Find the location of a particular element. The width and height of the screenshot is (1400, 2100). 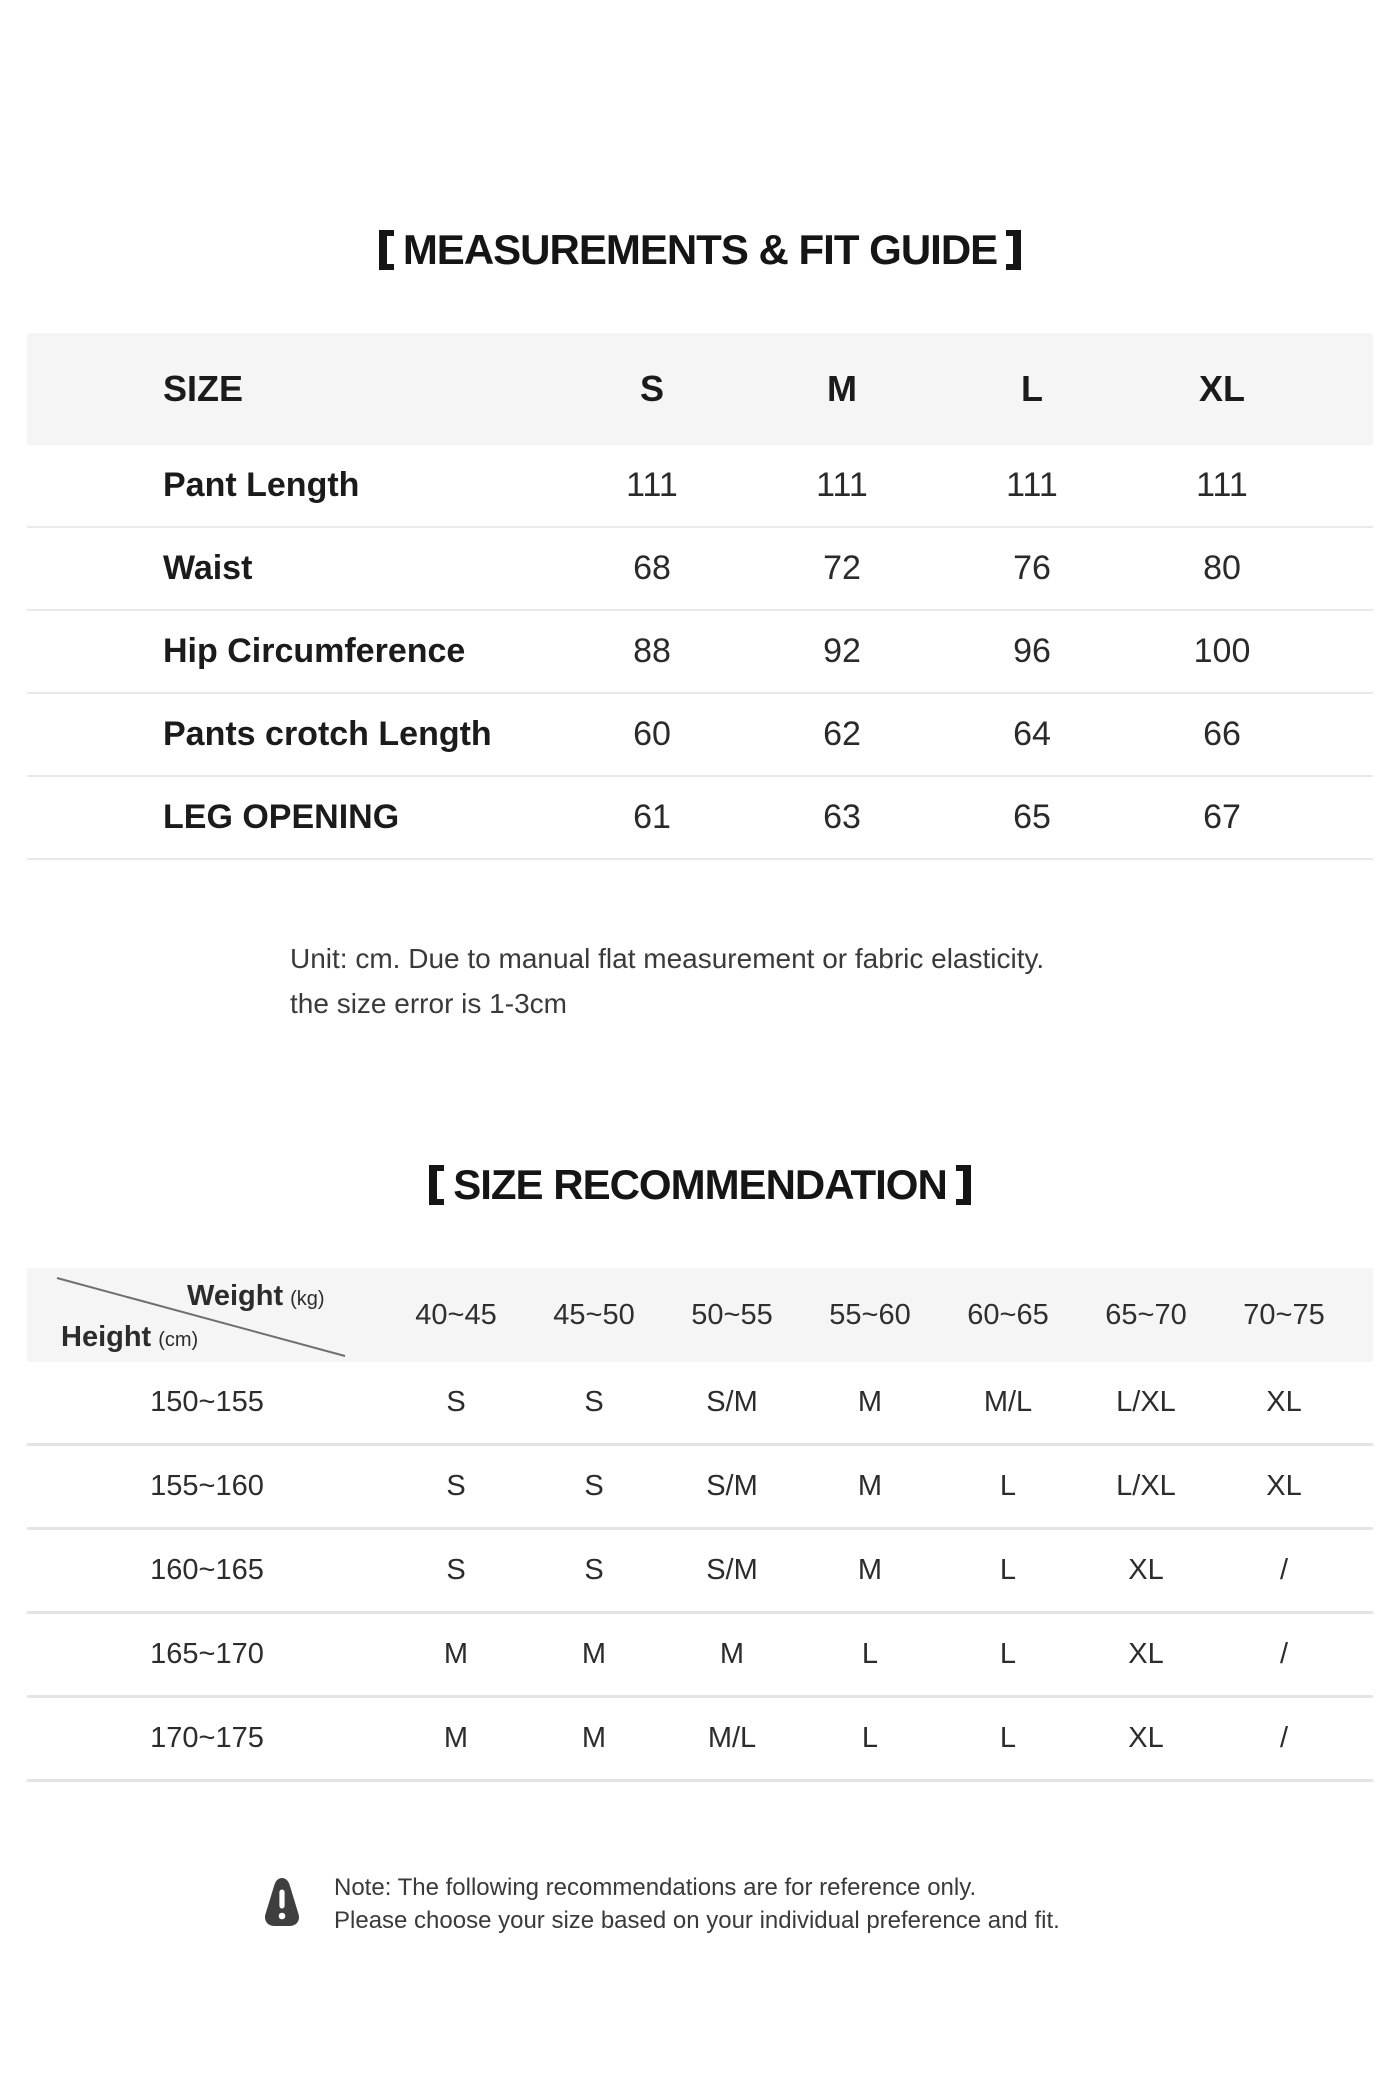

size-l-header: L is located at coordinates (1032, 388).